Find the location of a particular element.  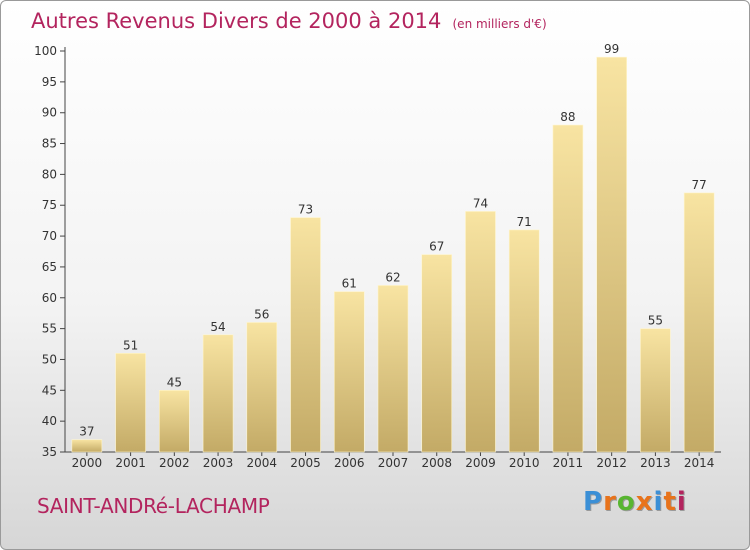

bar-value-label: 37 is located at coordinates (86, 432).